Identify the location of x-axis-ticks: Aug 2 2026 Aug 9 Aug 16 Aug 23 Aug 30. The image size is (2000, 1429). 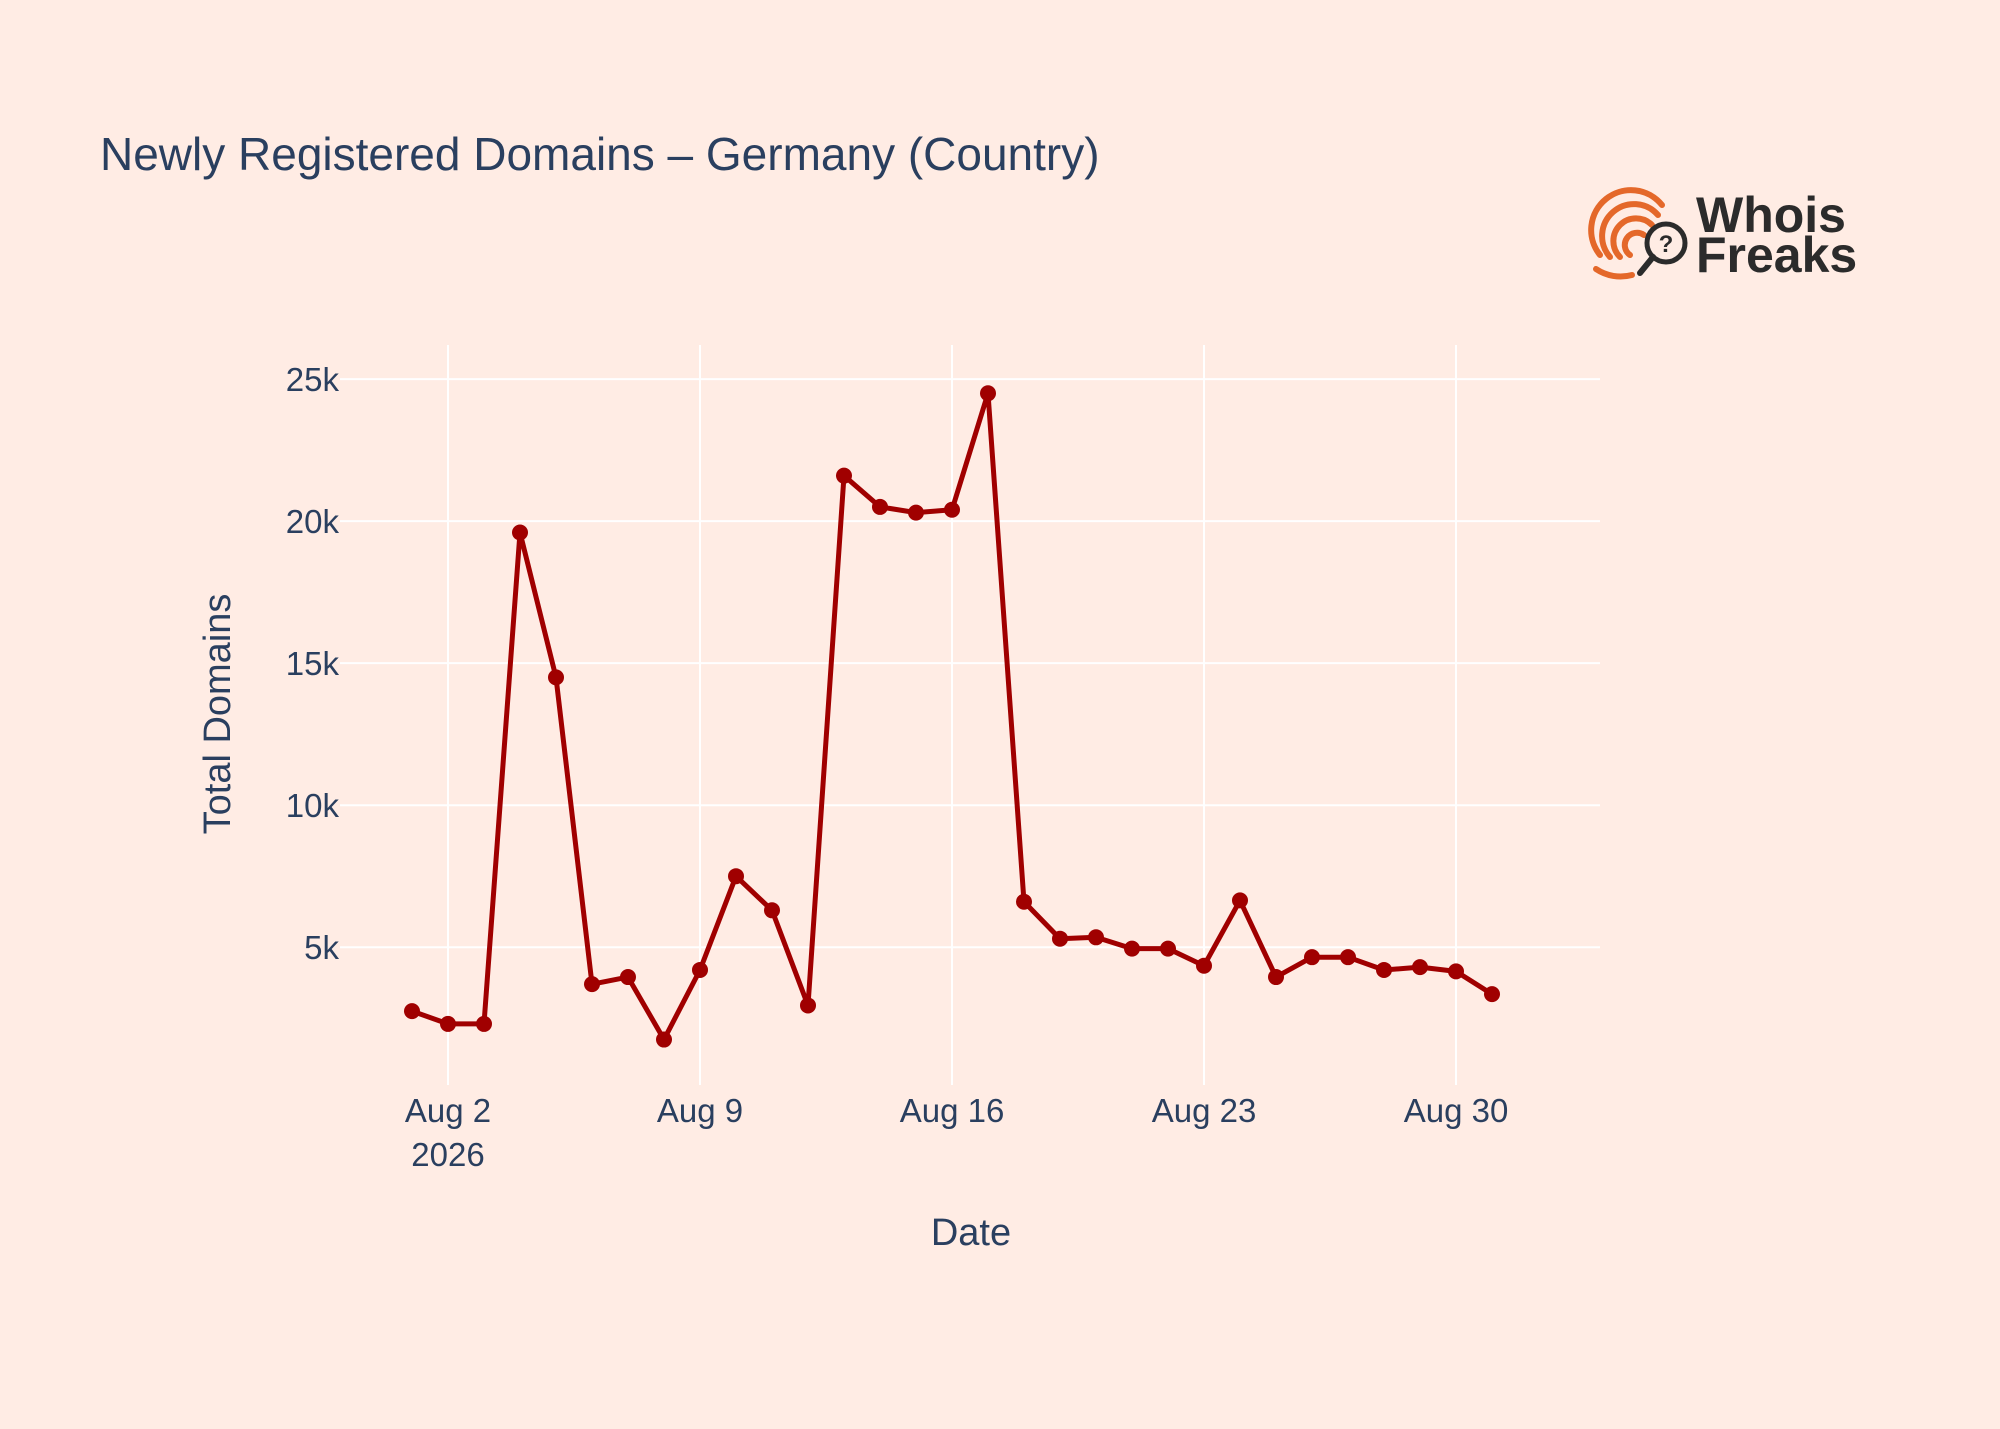
(956, 1132).